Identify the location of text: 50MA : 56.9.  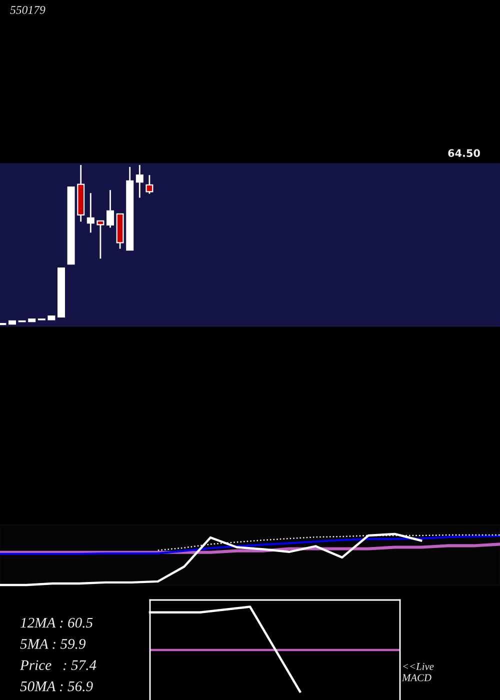
(56, 686).